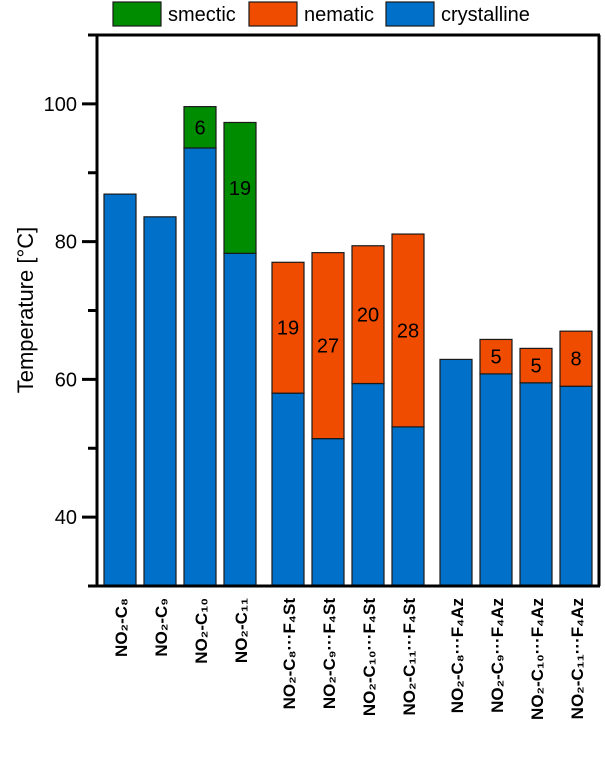 The width and height of the screenshot is (605, 757). What do you see at coordinates (577, 658) in the screenshot?
I see `x-tick-label: NO₂-C₁₁···F₄Az` at bounding box center [577, 658].